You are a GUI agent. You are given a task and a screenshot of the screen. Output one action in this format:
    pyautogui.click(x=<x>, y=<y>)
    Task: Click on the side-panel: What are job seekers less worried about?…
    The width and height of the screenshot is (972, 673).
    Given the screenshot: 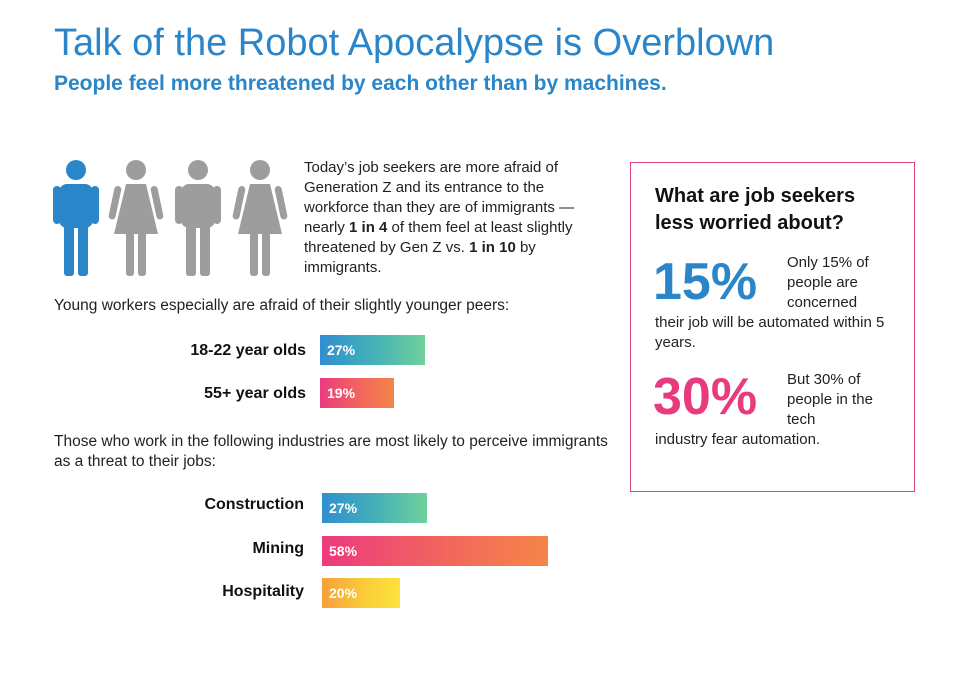 What is the action you would take?
    pyautogui.click(x=772, y=327)
    